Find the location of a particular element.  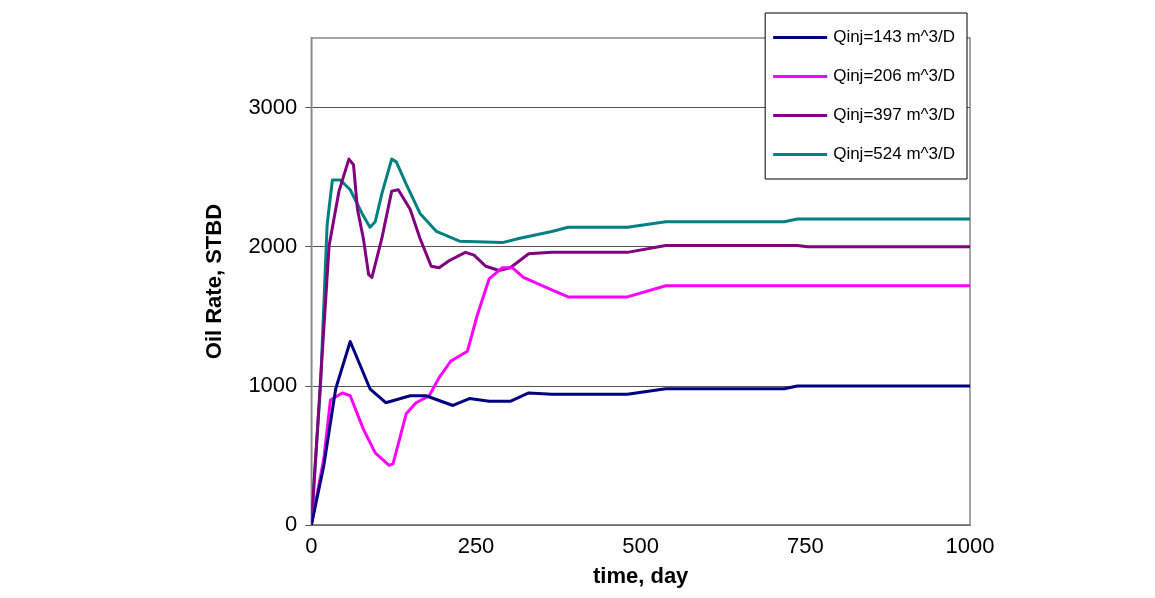

x-tick-label: 250 is located at coordinates (476, 546).